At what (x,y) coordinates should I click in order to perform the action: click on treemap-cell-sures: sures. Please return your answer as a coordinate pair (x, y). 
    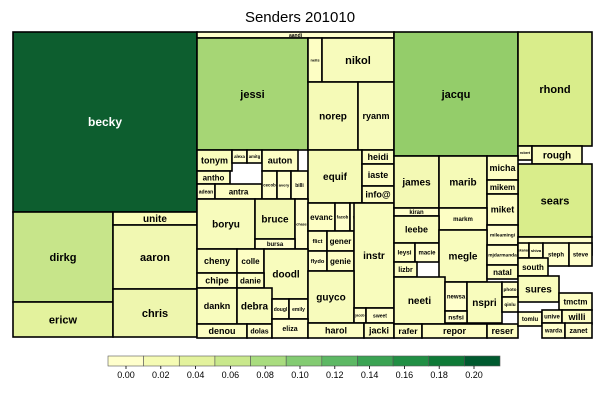
    Looking at the image, I should click on (538, 289).